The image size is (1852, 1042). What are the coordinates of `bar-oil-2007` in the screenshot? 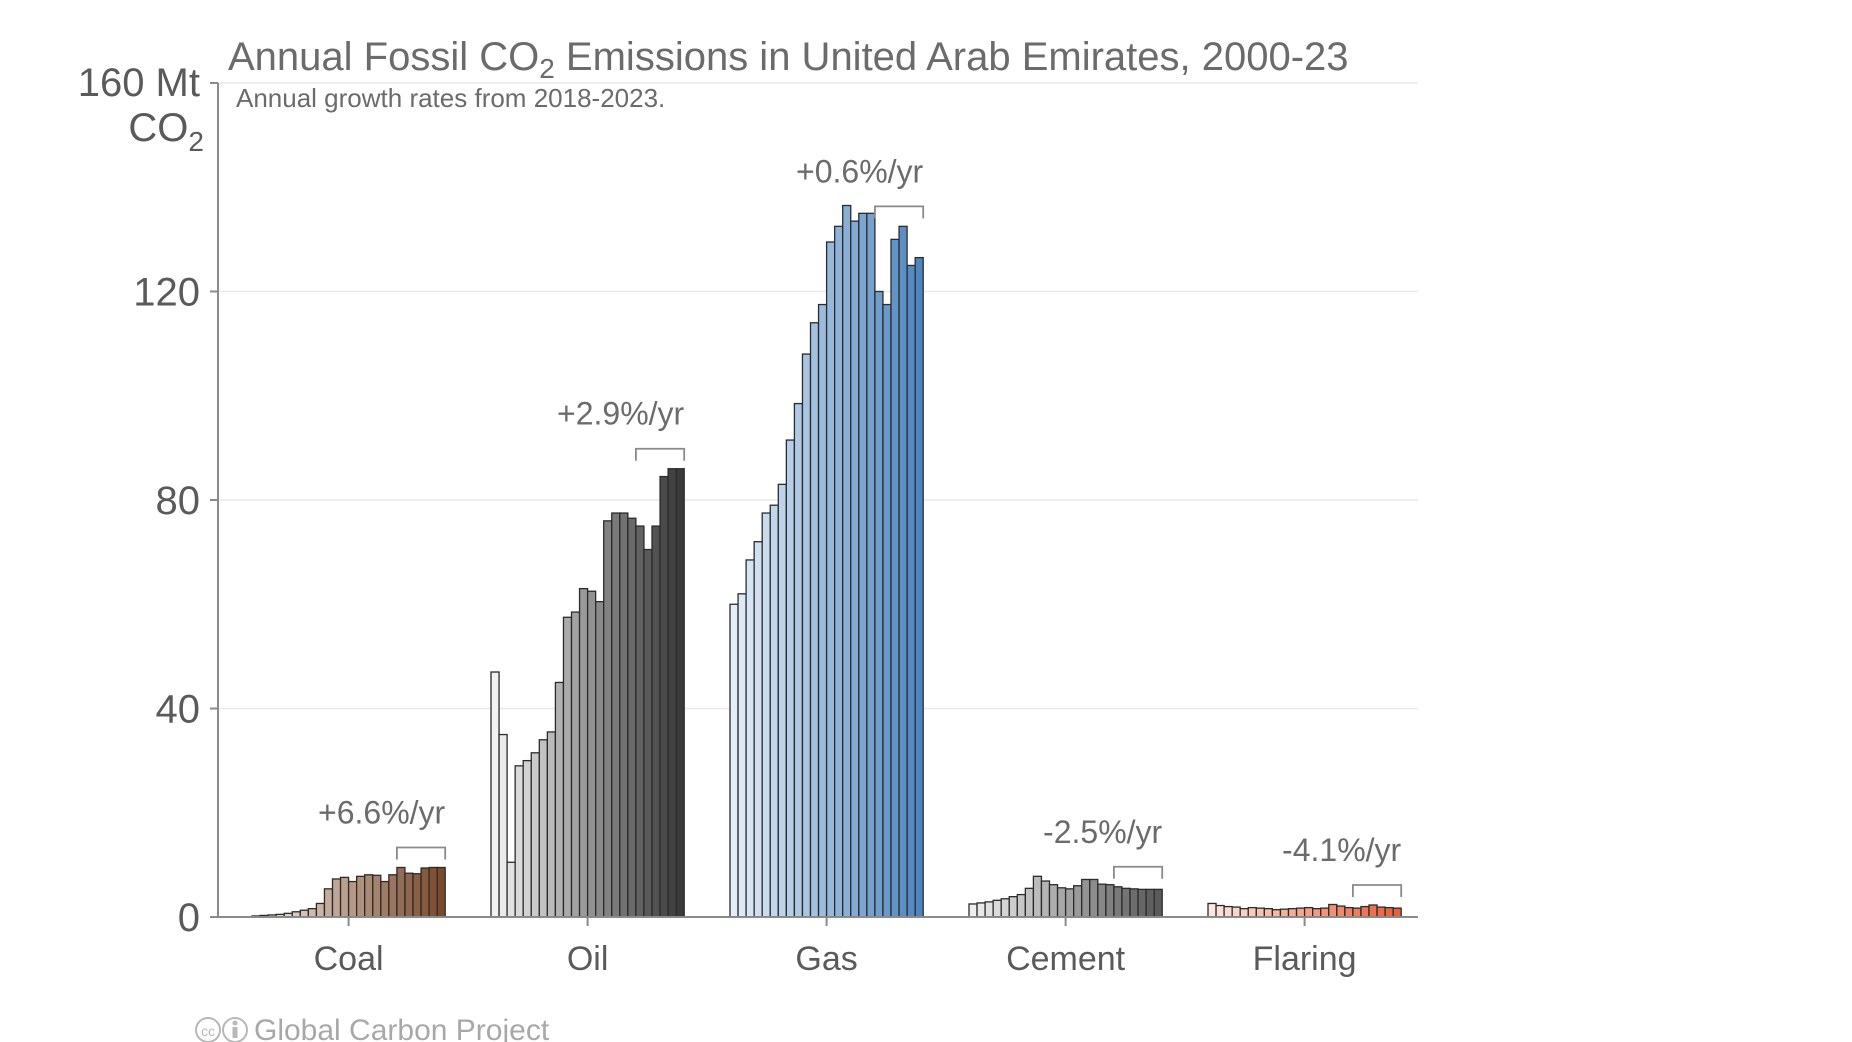 It's located at (551, 824).